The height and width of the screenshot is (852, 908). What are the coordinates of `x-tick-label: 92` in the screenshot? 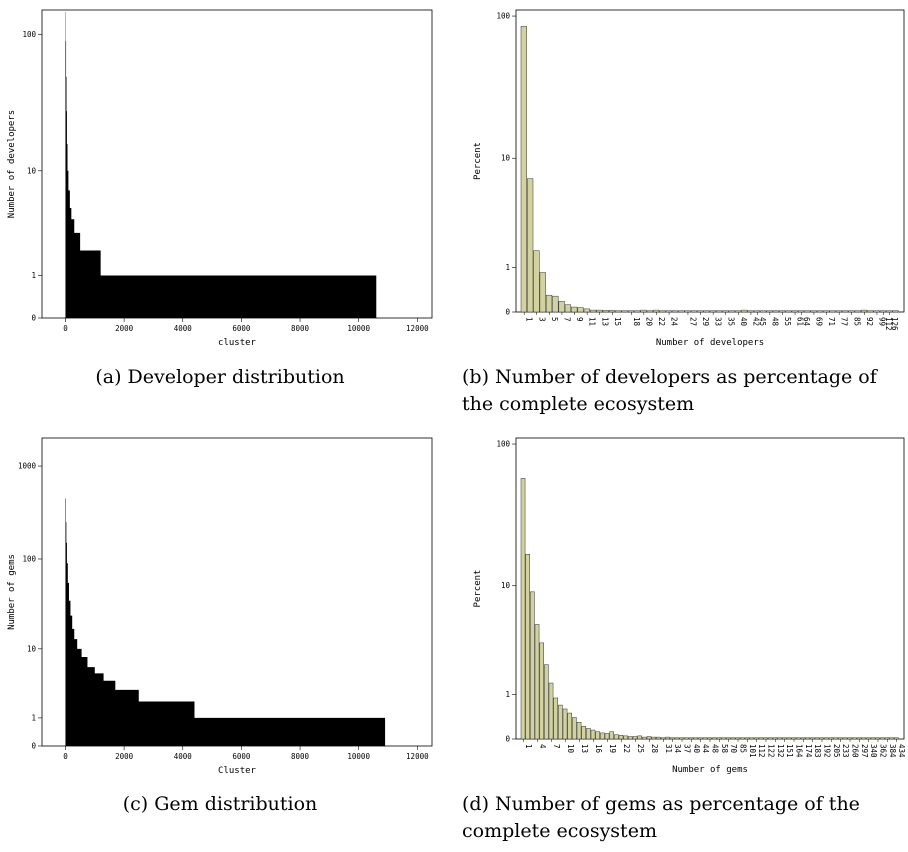 It's located at (869, 321).